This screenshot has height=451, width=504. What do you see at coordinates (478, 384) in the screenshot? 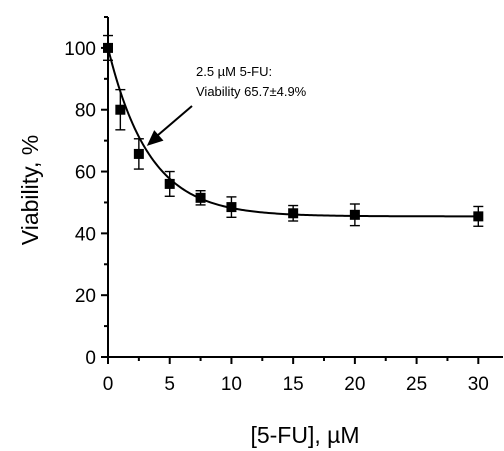
I see `x-tick-label: 30` at bounding box center [478, 384].